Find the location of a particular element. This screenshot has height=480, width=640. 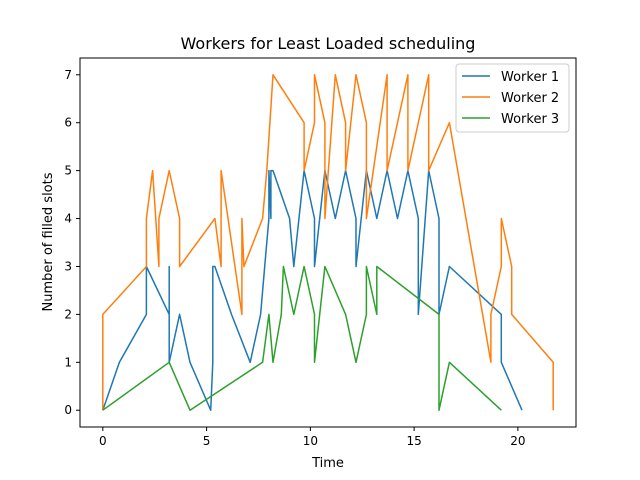

chart-title: Workers for Least Loaded scheduling is located at coordinates (328, 43).